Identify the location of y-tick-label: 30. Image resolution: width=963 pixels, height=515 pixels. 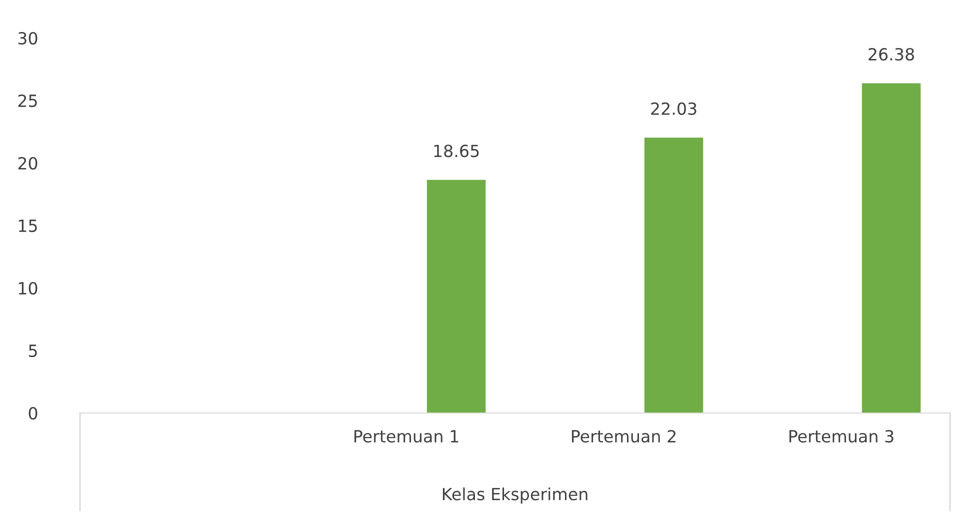
(28, 38).